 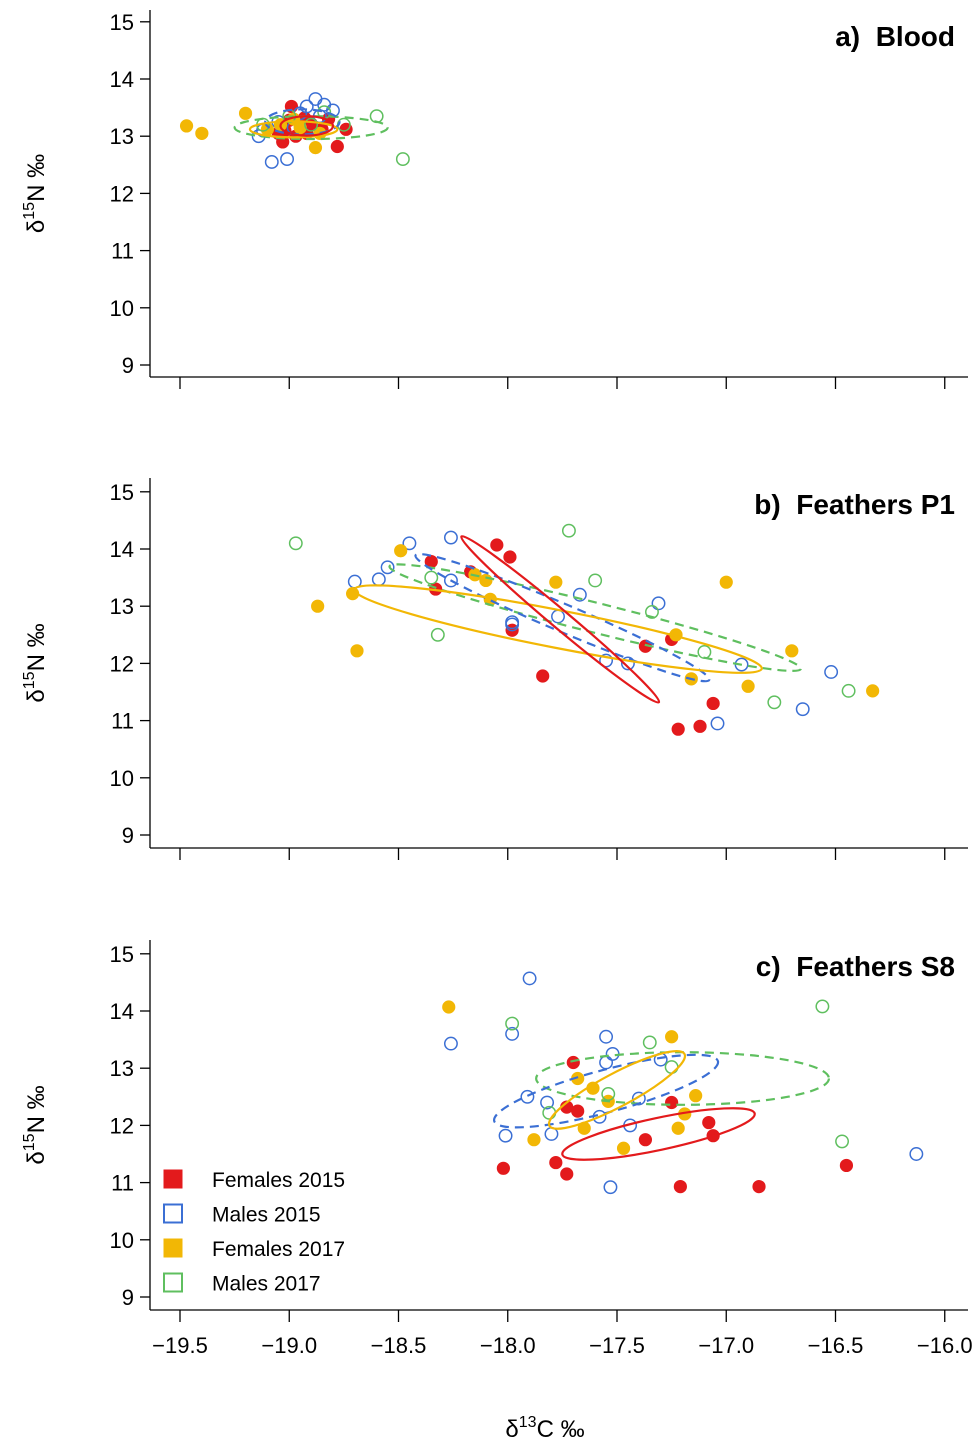 What do you see at coordinates (36, 178) in the screenshot?
I see `y-axis-title-element: N ‰` at bounding box center [36, 178].